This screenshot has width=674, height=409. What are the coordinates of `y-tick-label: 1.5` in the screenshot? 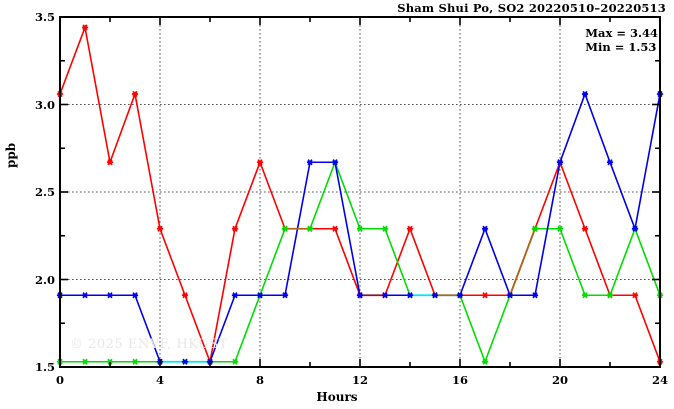 It's located at (44, 367).